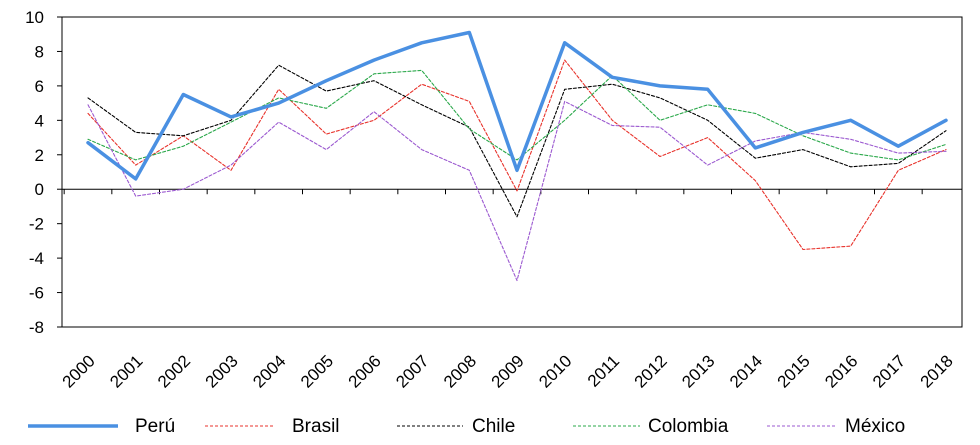 Image resolution: width=980 pixels, height=445 pixels. I want to click on x-tick-label: 2004, so click(269, 371).